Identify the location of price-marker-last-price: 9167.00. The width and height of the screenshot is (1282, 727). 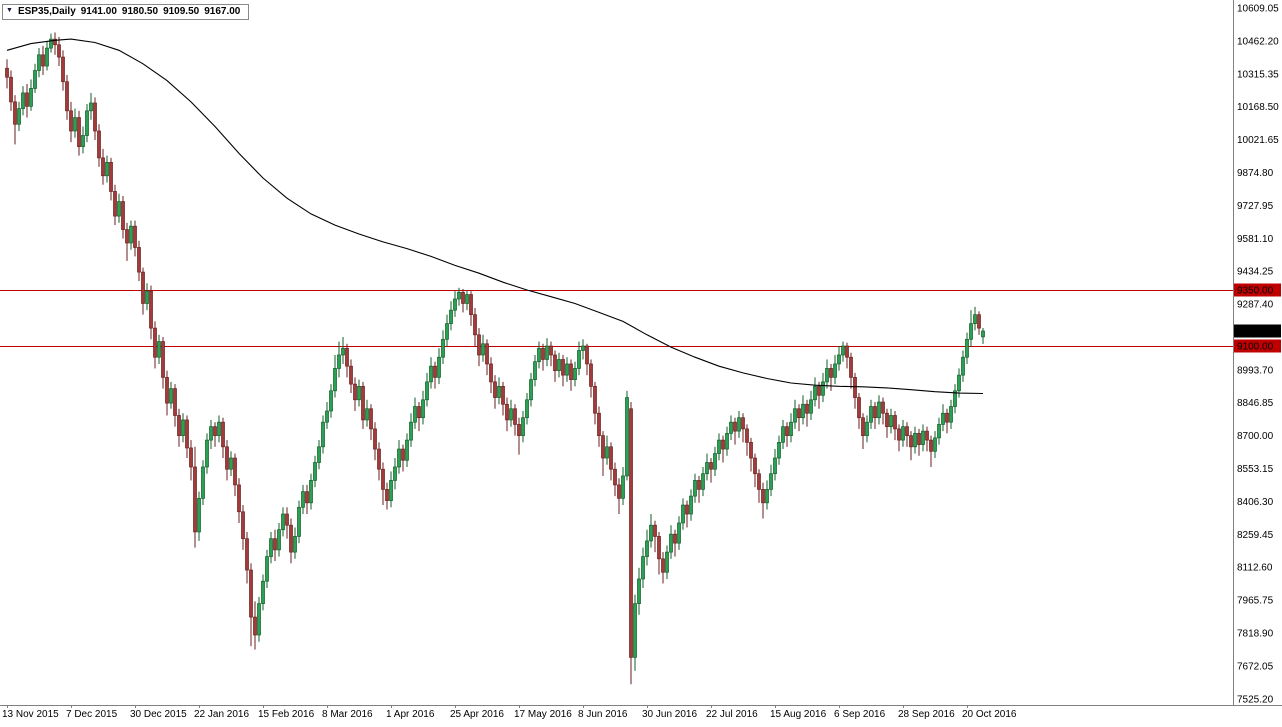
(1257, 331).